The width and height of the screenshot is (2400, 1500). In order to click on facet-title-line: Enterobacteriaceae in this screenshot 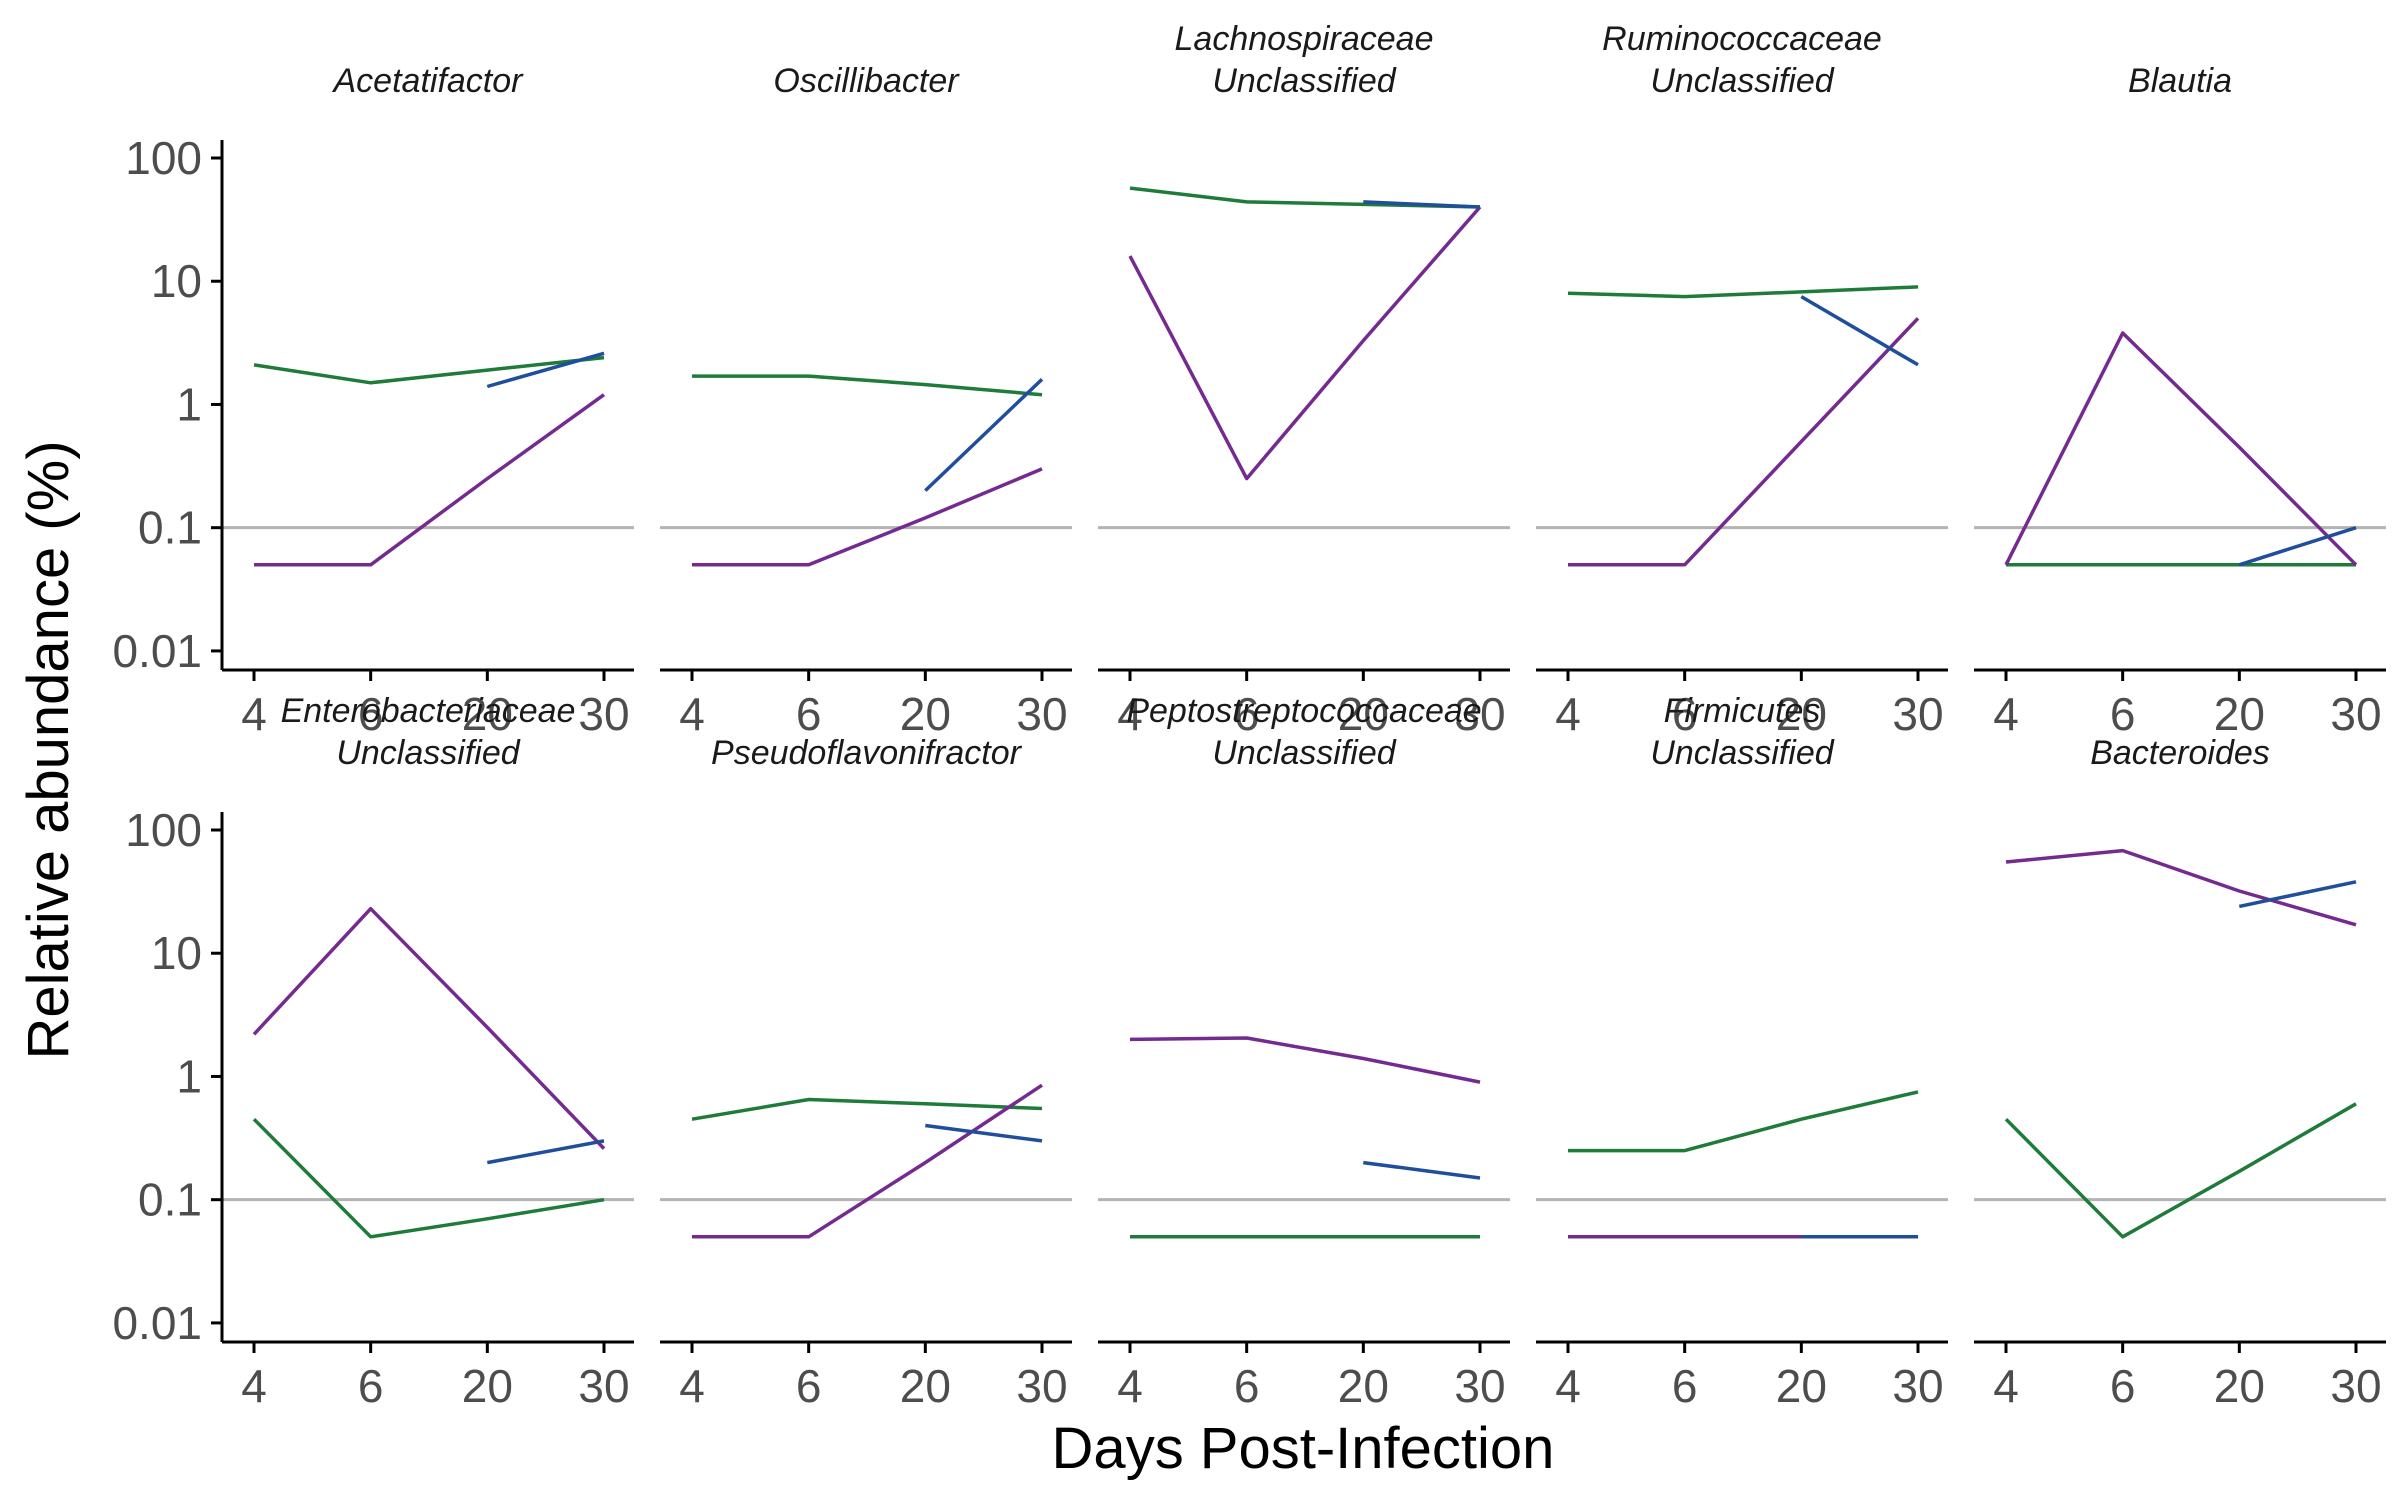, I will do `click(428, 711)`.